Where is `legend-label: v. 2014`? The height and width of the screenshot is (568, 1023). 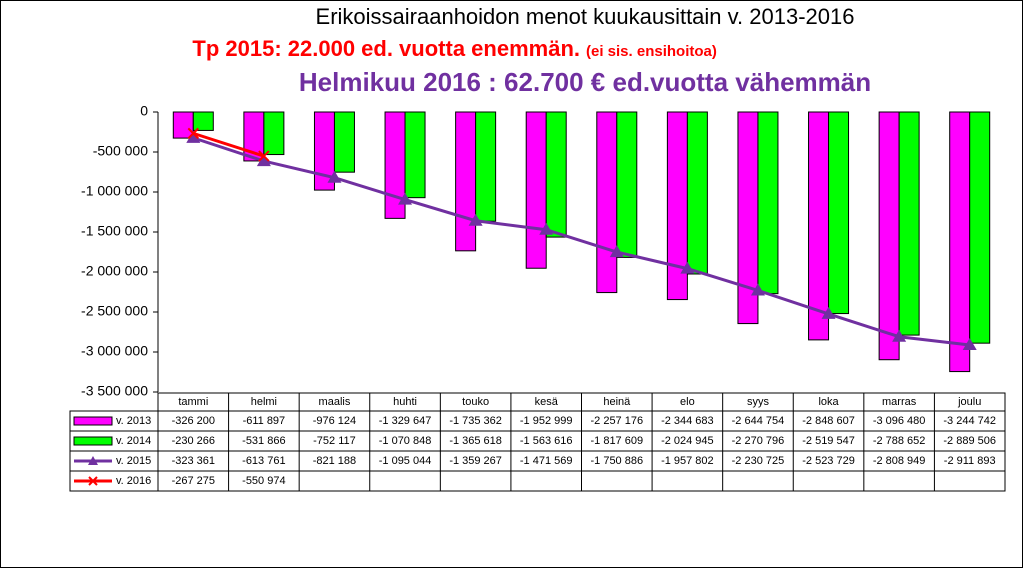
legend-label: v. 2014 is located at coordinates (133, 441).